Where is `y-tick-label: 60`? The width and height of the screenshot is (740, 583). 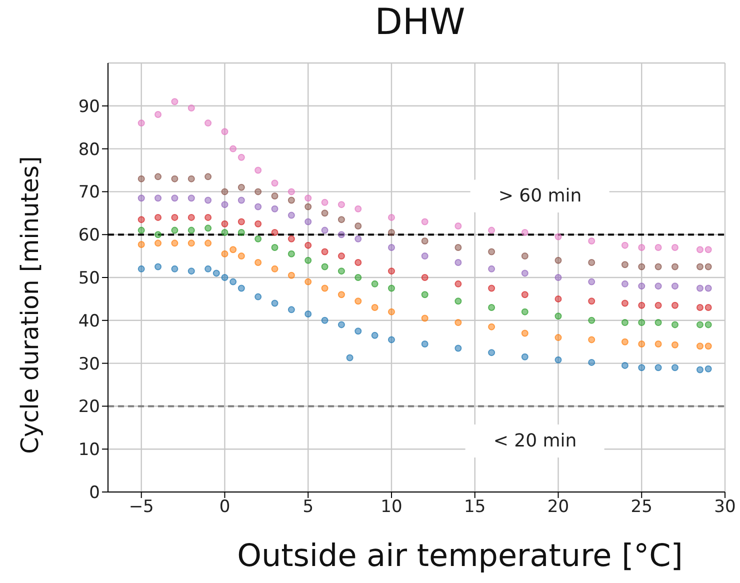
y-tick-label: 60 is located at coordinates (89, 236).